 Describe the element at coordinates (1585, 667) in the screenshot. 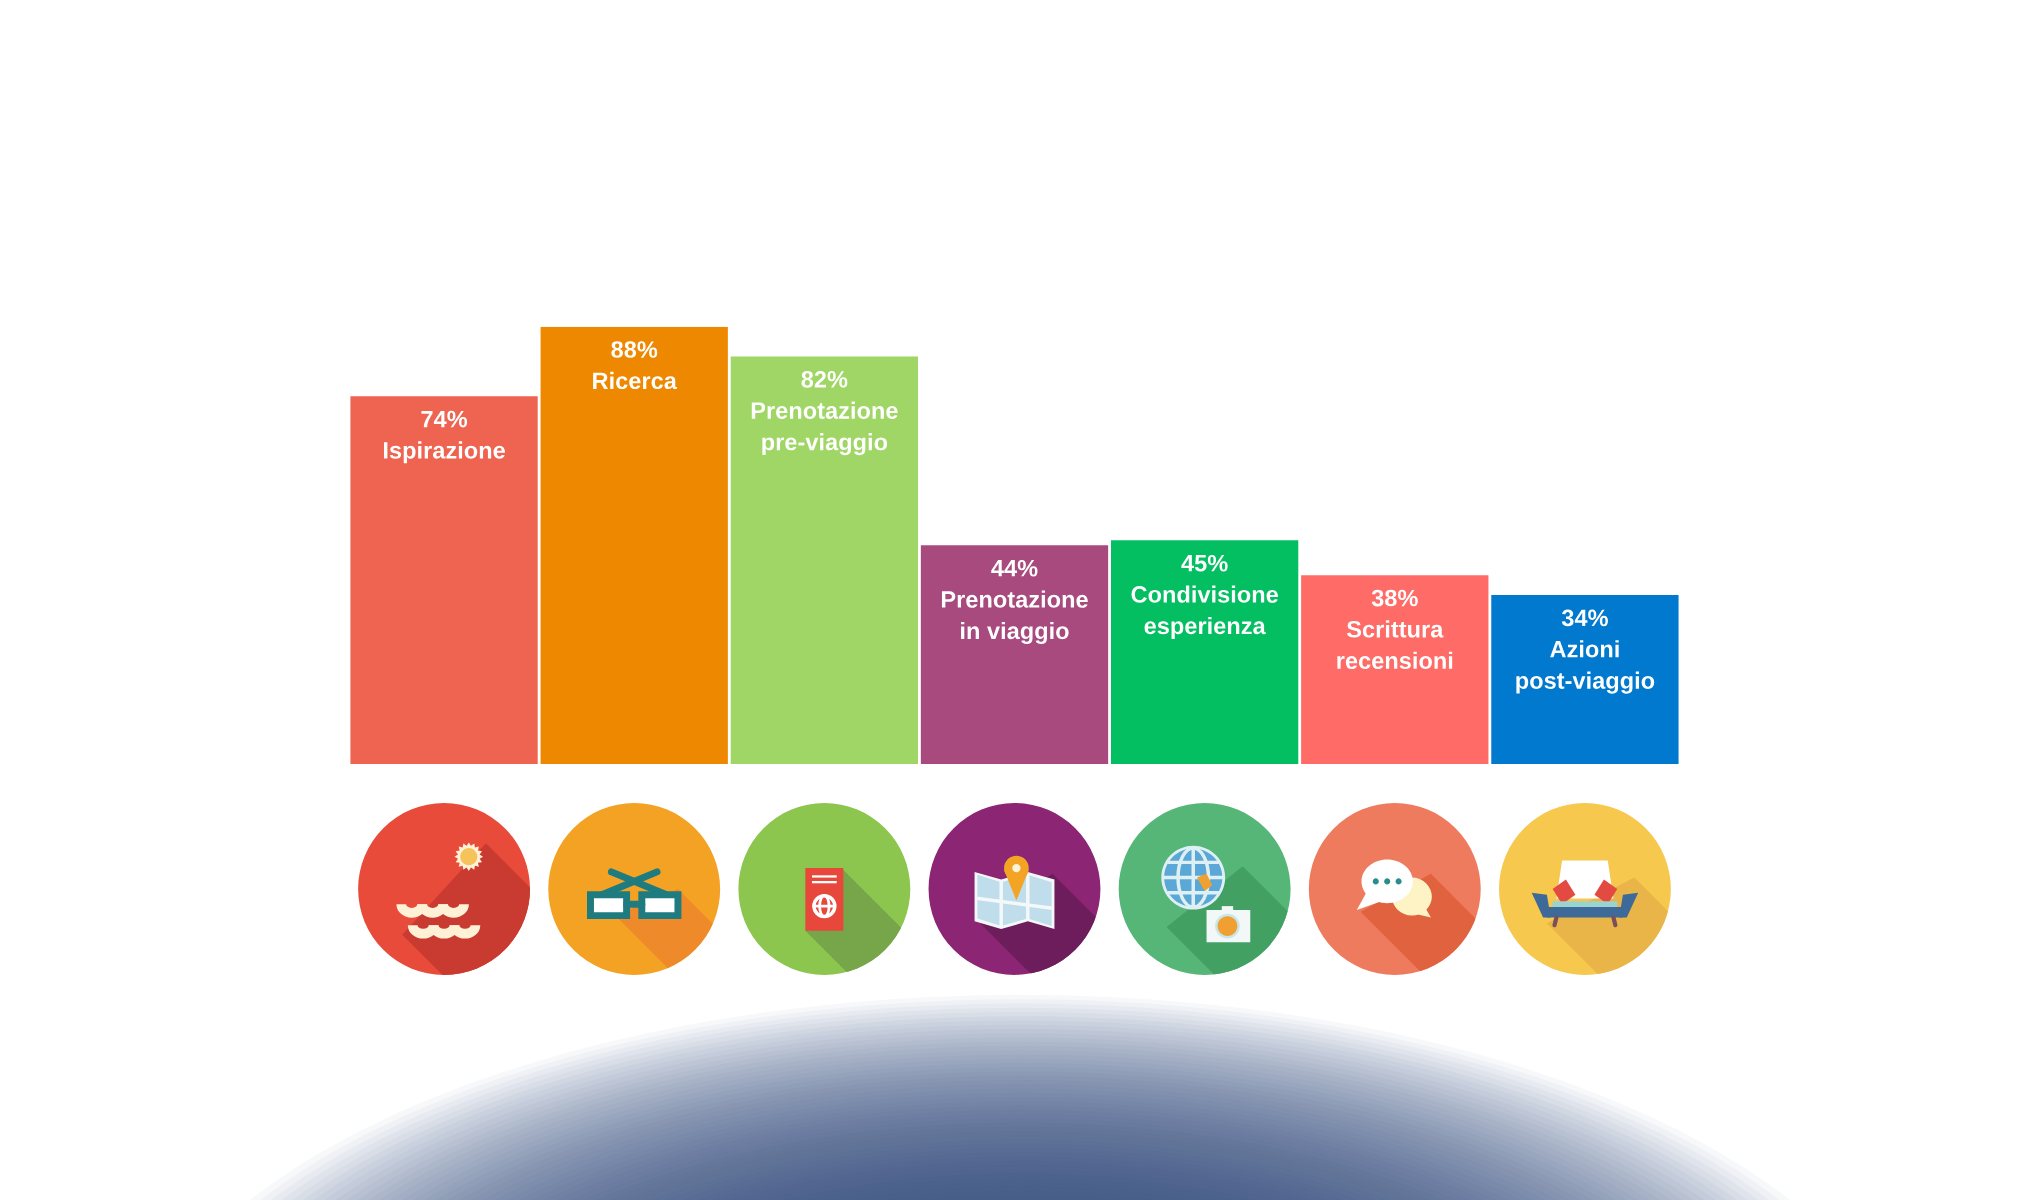

I see `x-tick-label: Azioni post-viaggio` at that location.